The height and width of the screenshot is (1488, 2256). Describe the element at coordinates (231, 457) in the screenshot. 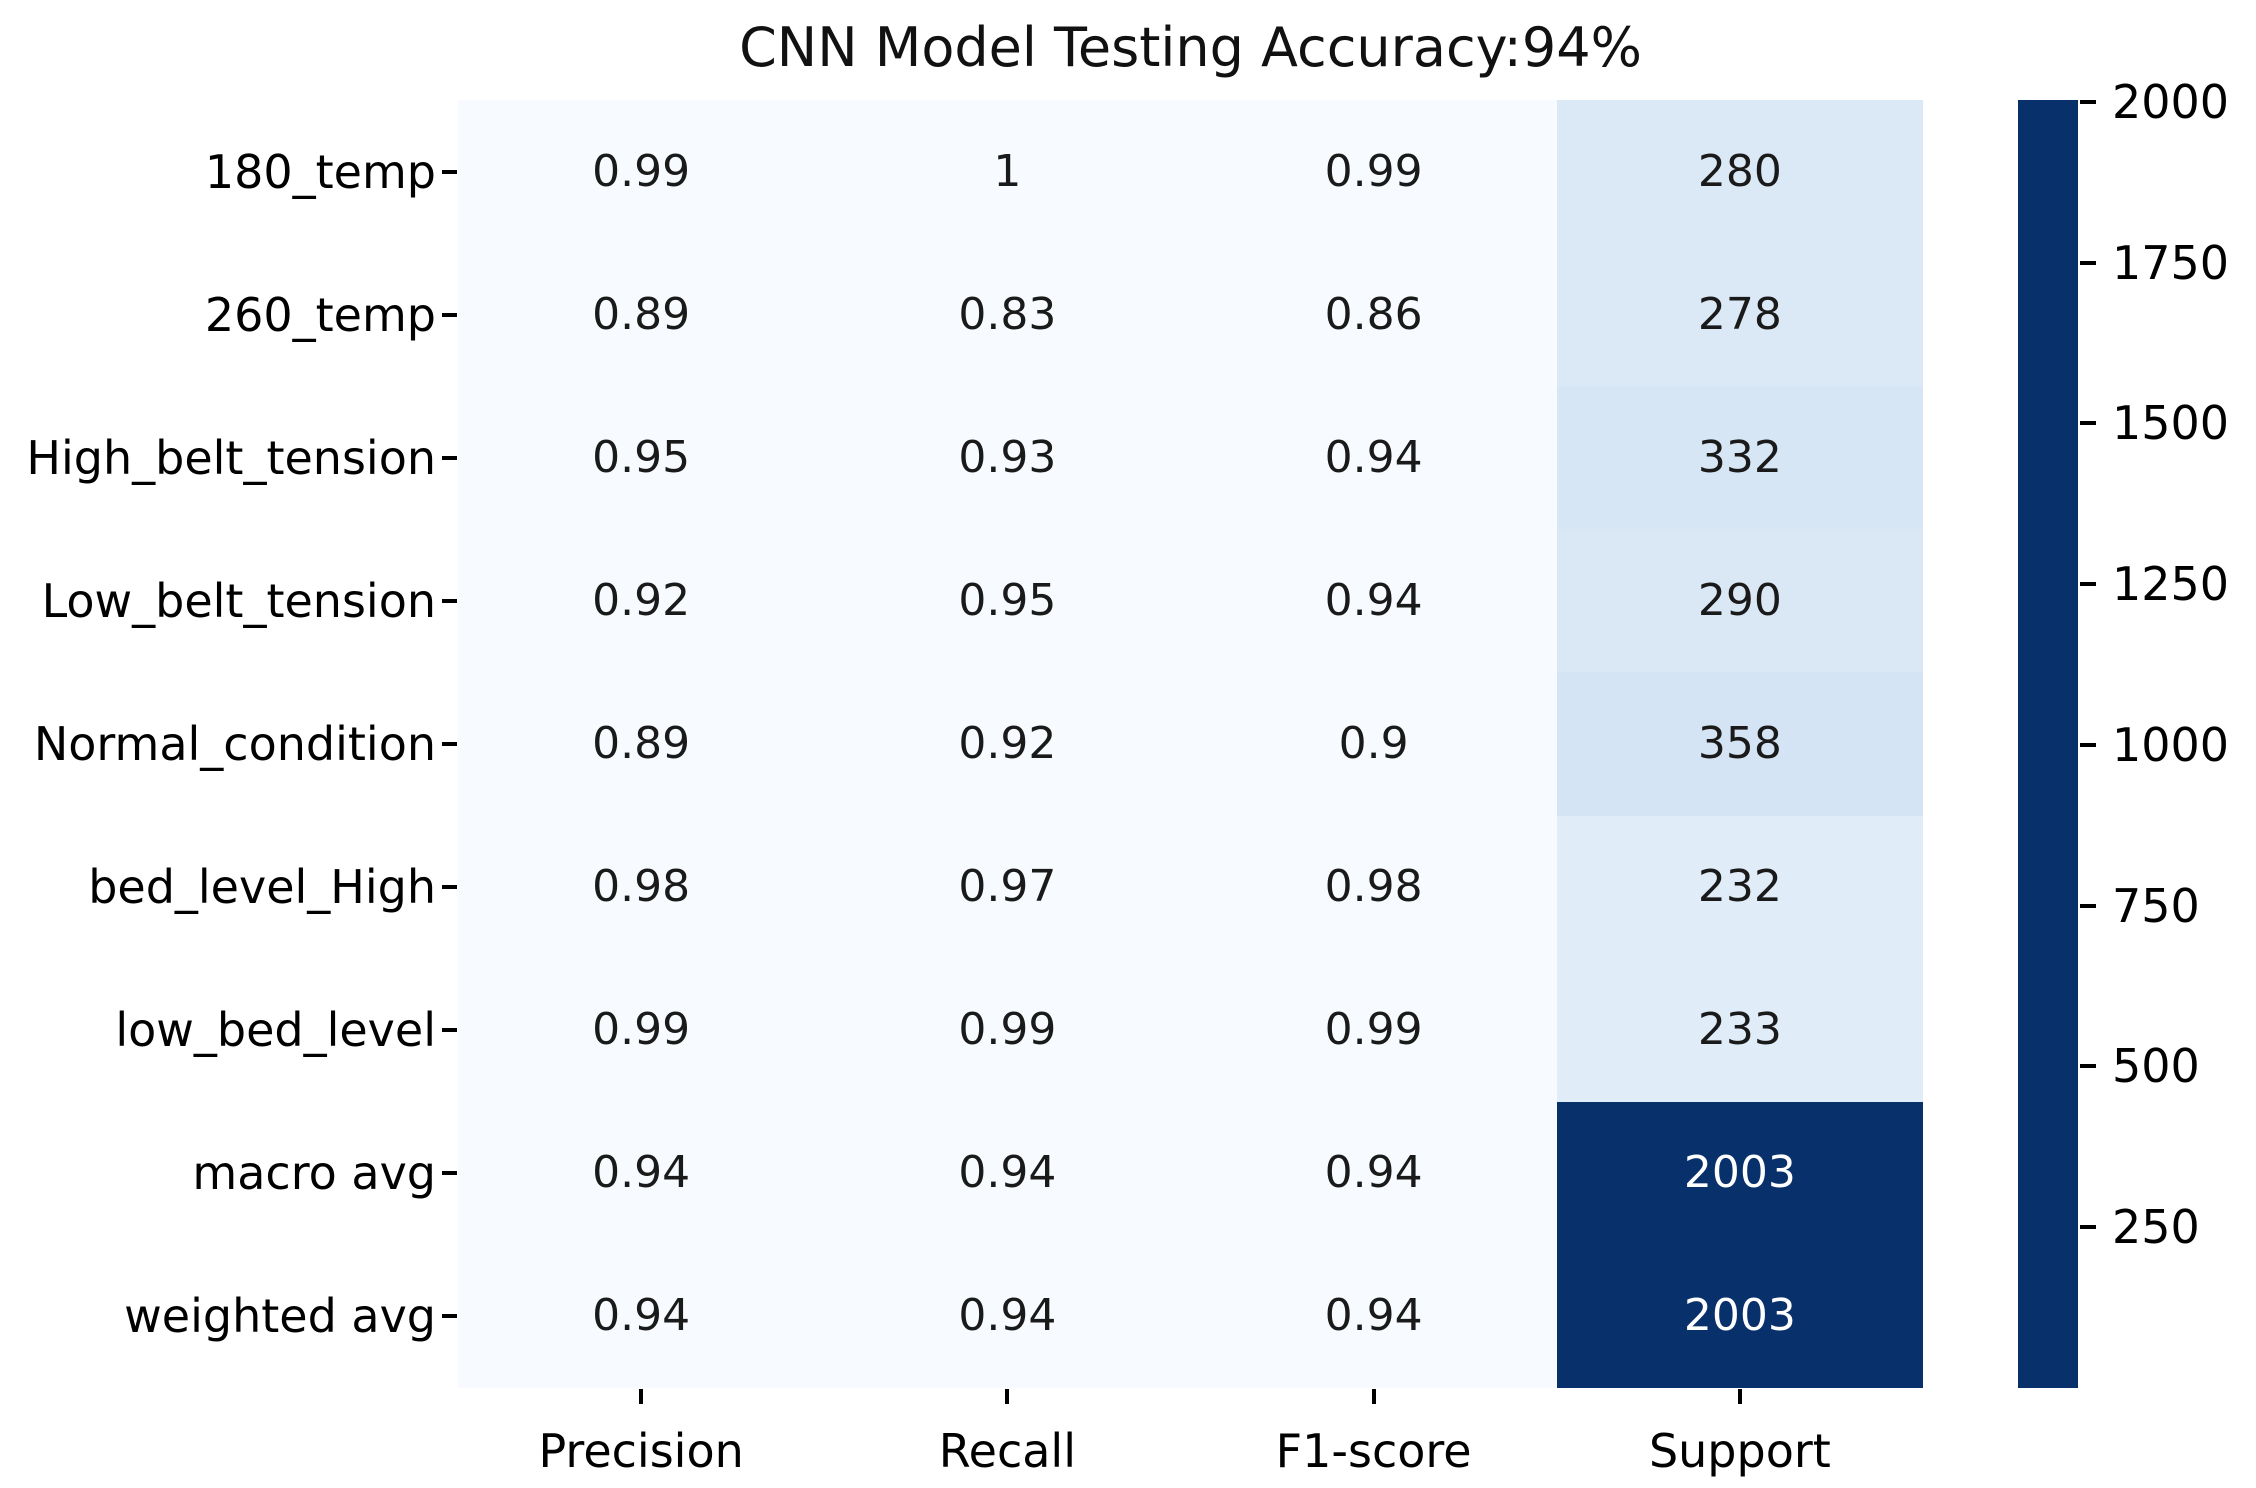

I see `row-label: High_belt_tension` at that location.